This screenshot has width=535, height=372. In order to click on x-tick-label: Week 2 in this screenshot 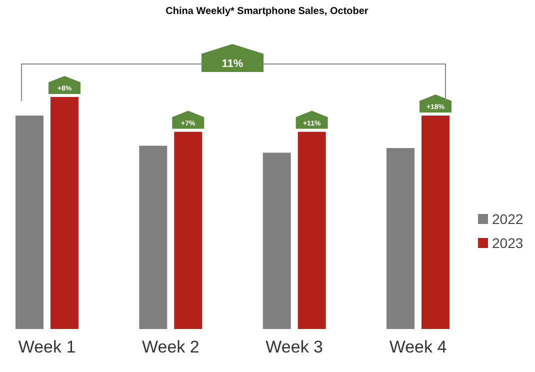, I will do `click(171, 346)`.